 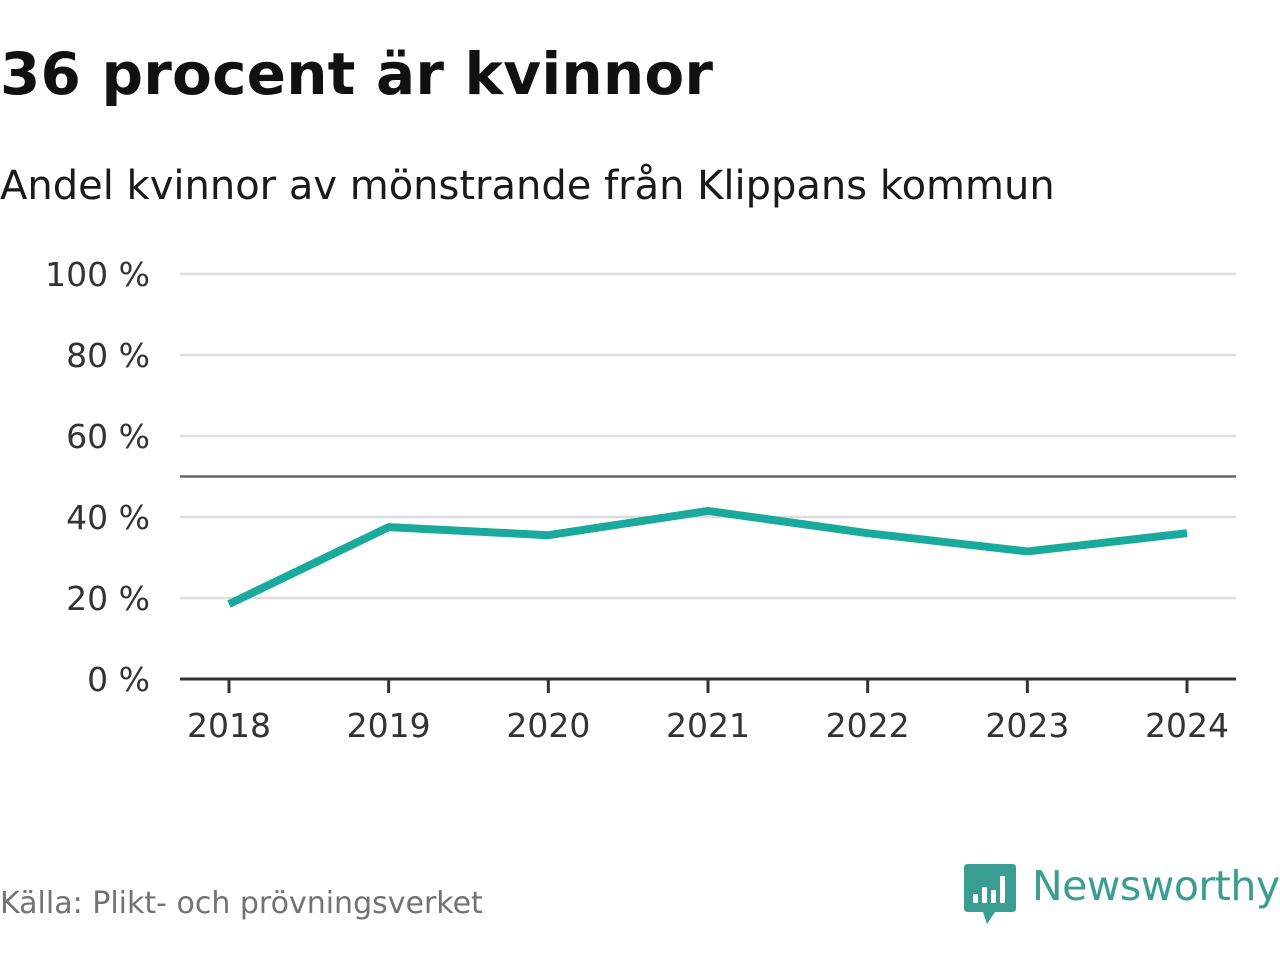 I want to click on y-axis-ticks: 0 % 20 % 40 % 60 % 80 % 100 %, so click(x=97, y=477).